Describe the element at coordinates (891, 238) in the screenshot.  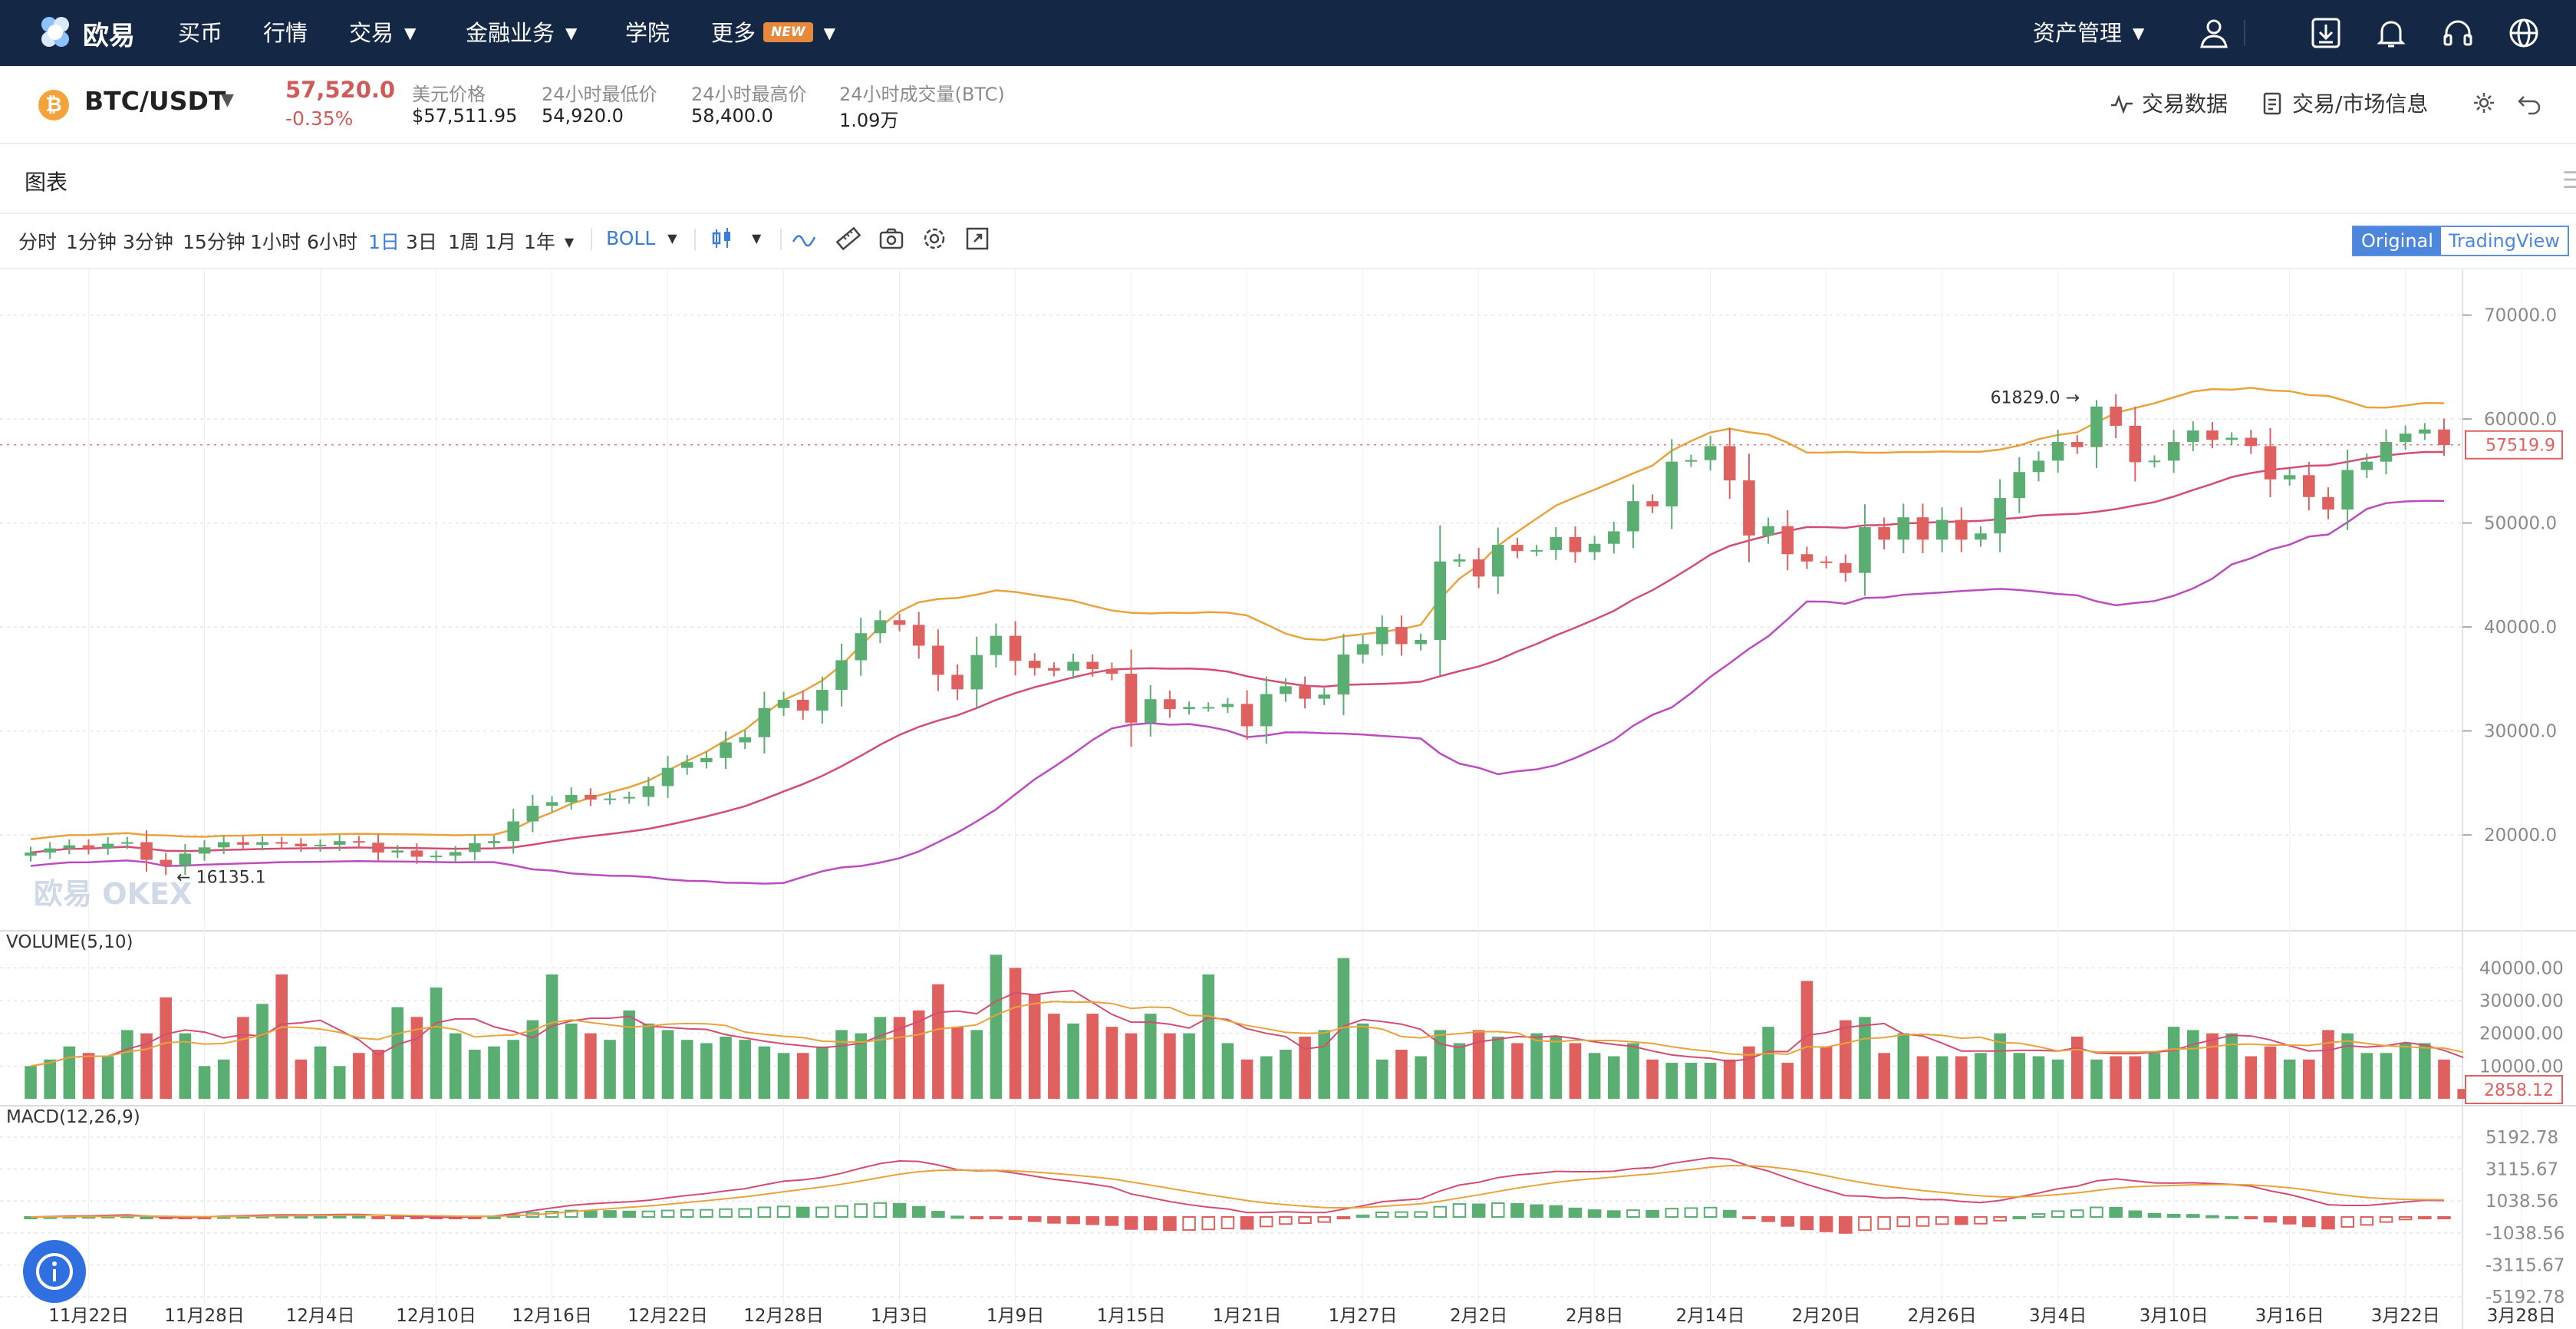
I see `camera-icon` at that location.